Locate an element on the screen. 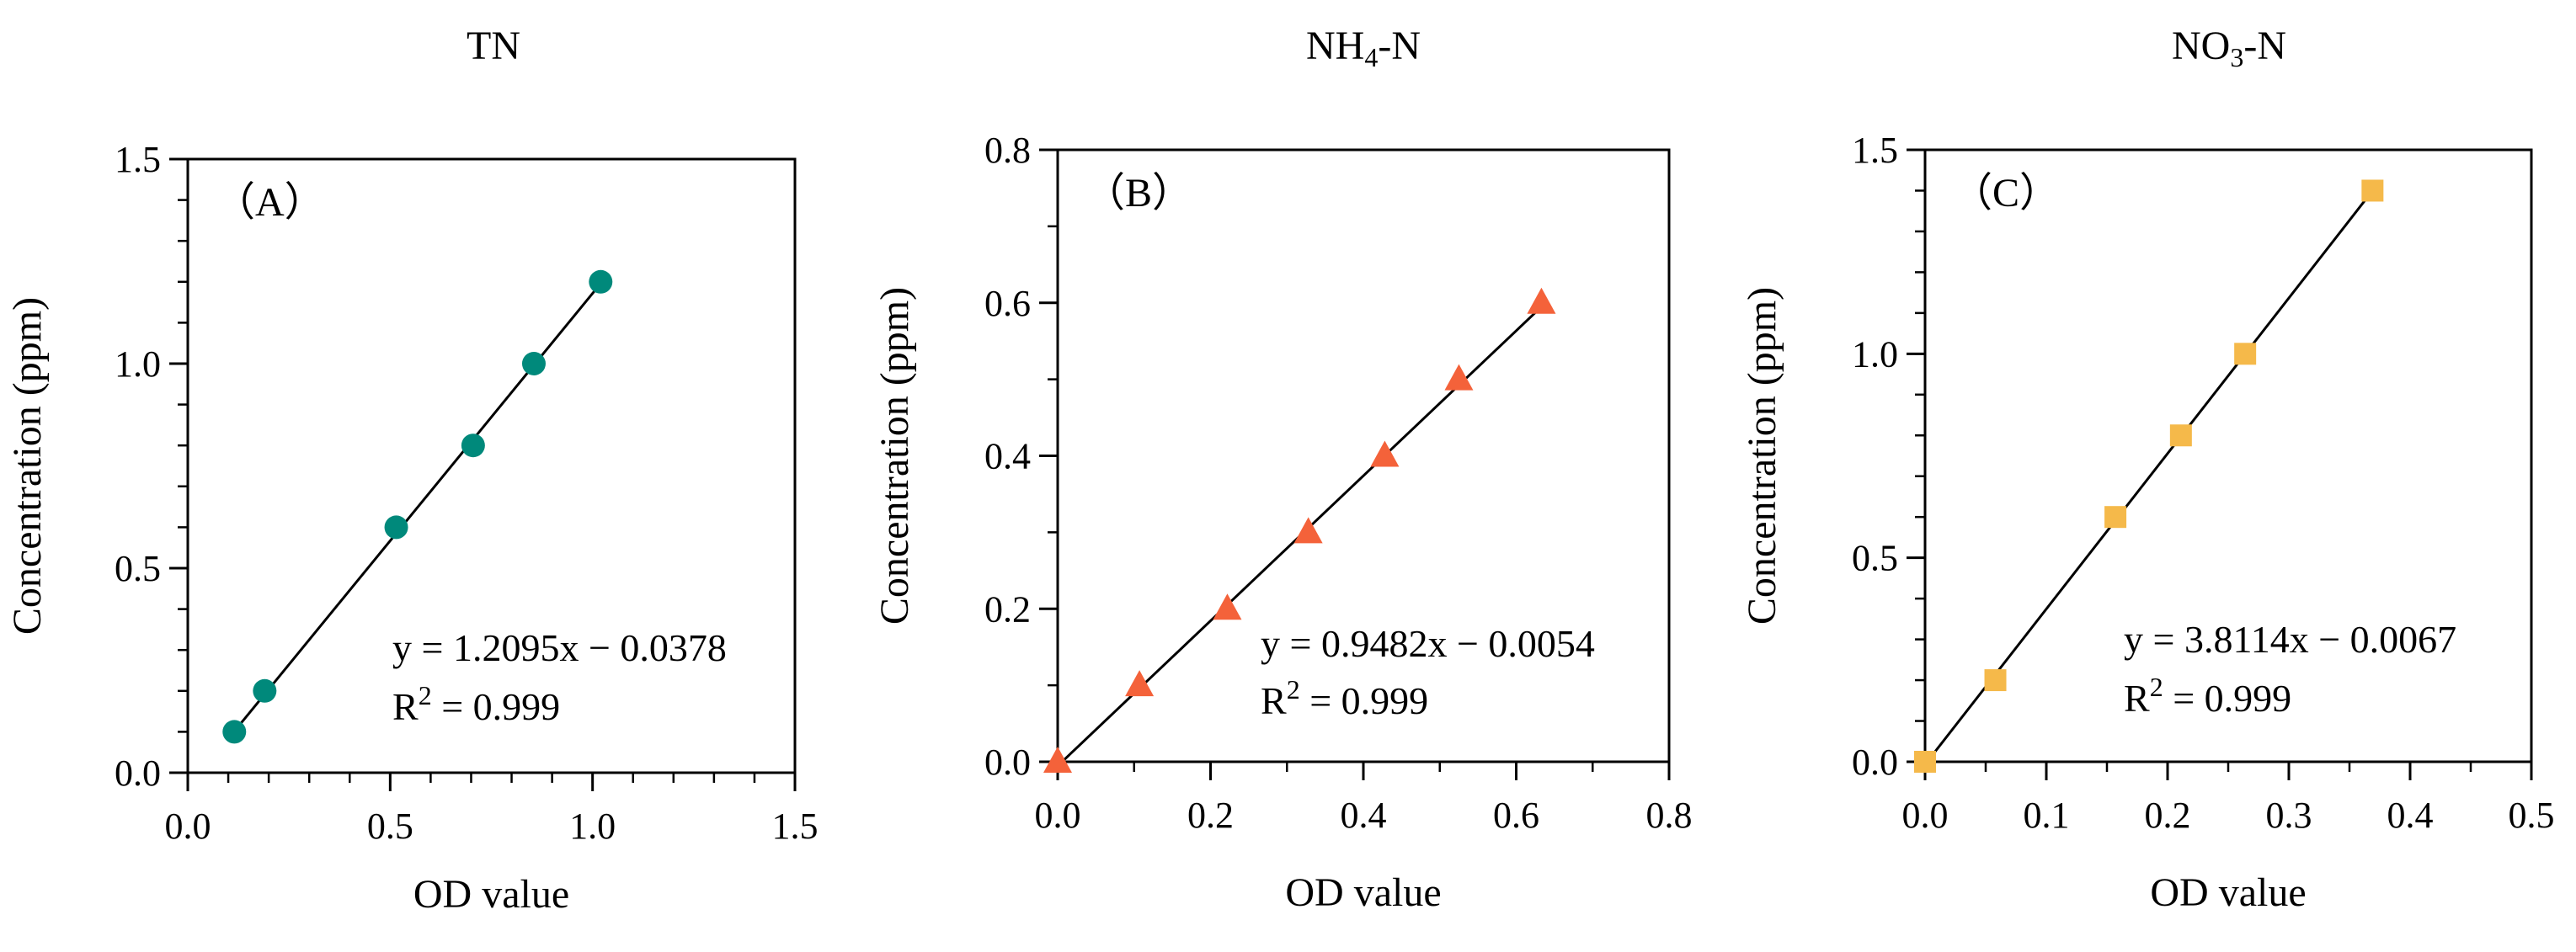  fit-equation: y = 0.9482x − 0.0054 is located at coordinates (1428, 643).